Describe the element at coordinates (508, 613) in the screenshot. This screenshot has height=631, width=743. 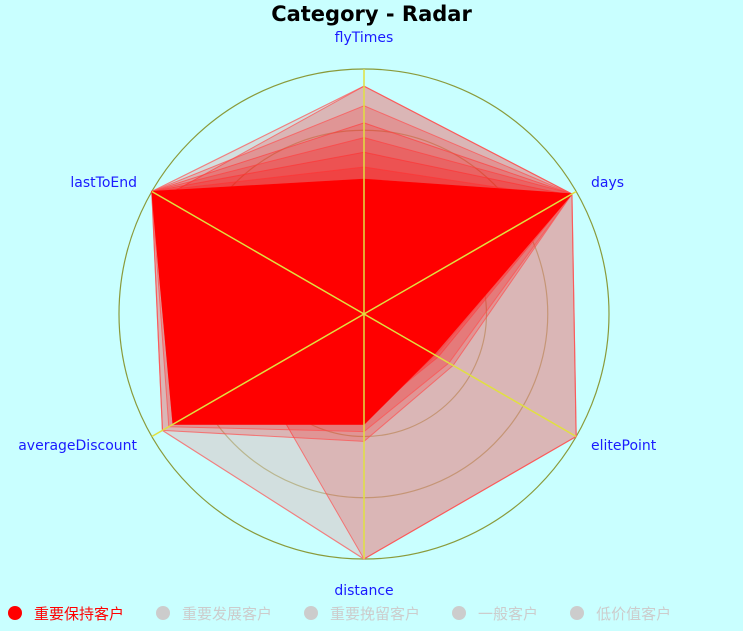
I see `legend-label: 一般客户` at that location.